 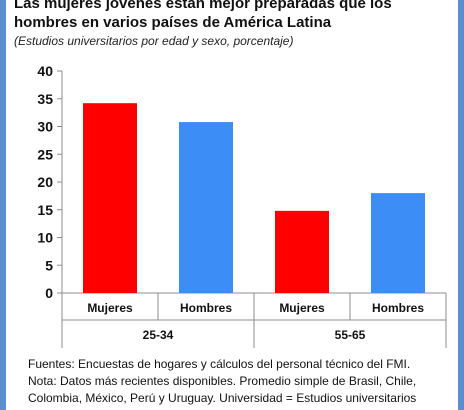 What do you see at coordinates (45, 71) in the screenshot?
I see `y-tick-label: 40` at bounding box center [45, 71].